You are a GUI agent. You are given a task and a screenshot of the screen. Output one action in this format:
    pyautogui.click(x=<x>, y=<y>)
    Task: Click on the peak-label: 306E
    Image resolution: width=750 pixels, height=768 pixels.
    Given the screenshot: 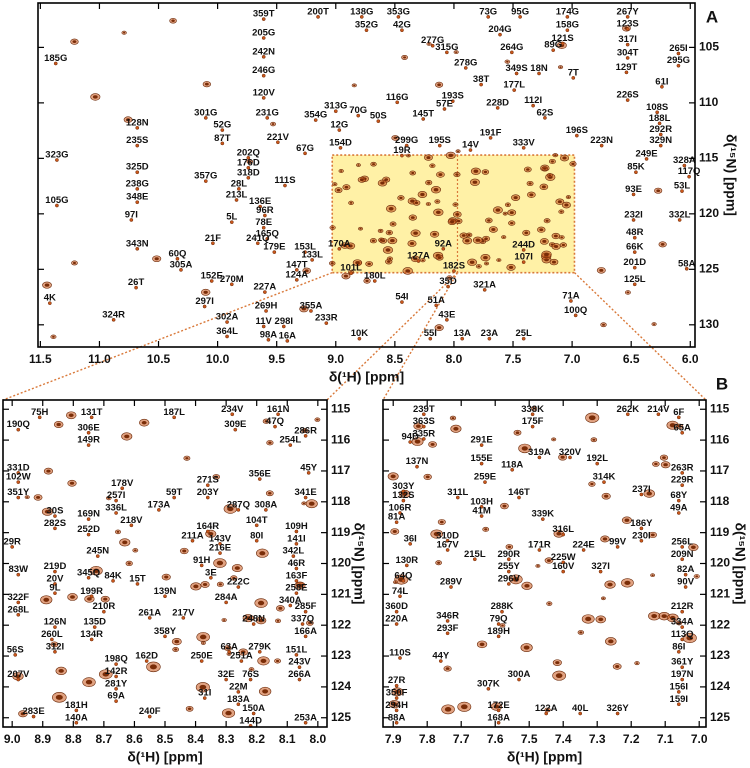 What is the action you would take?
    pyautogui.click(x=88, y=427)
    